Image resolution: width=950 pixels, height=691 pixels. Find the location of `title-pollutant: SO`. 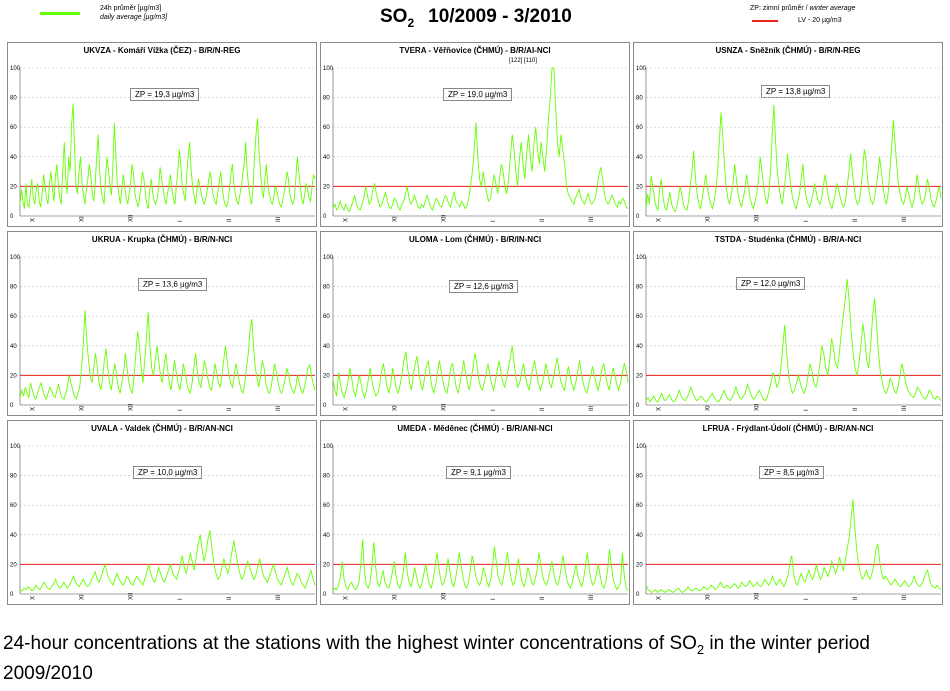

title-pollutant: SO is located at coordinates (394, 16).